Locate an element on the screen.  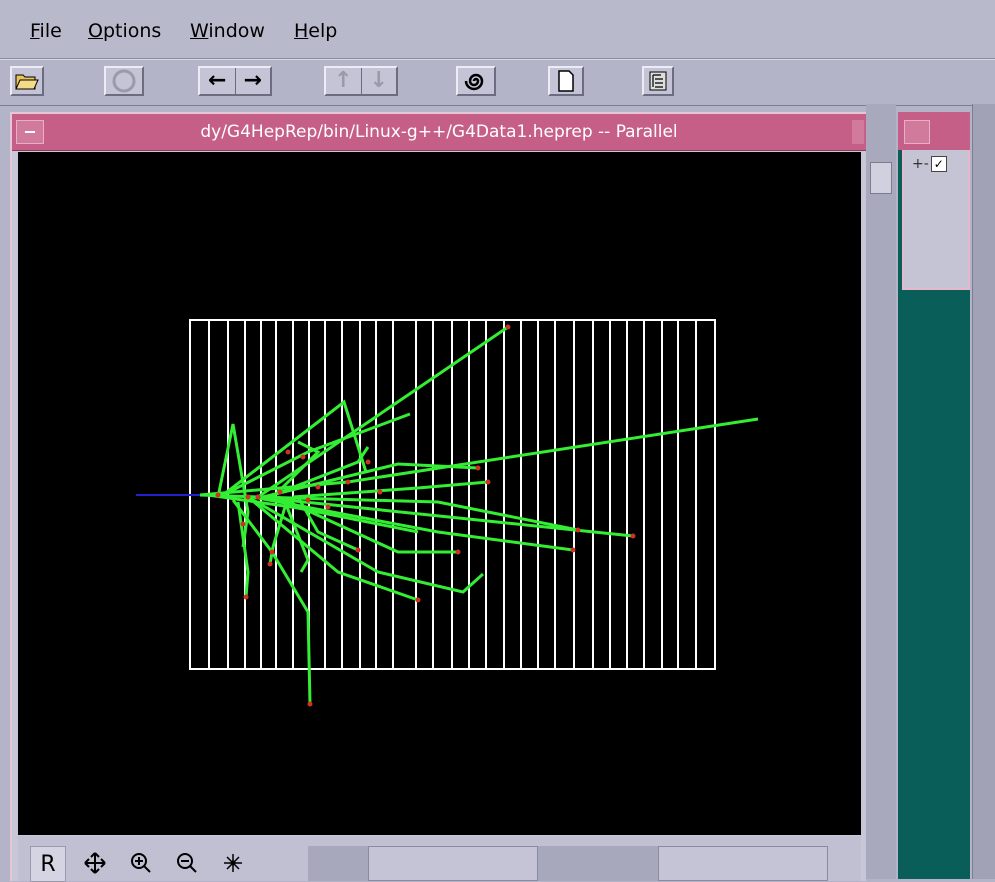
spiral-icon is located at coordinates (474, 82).